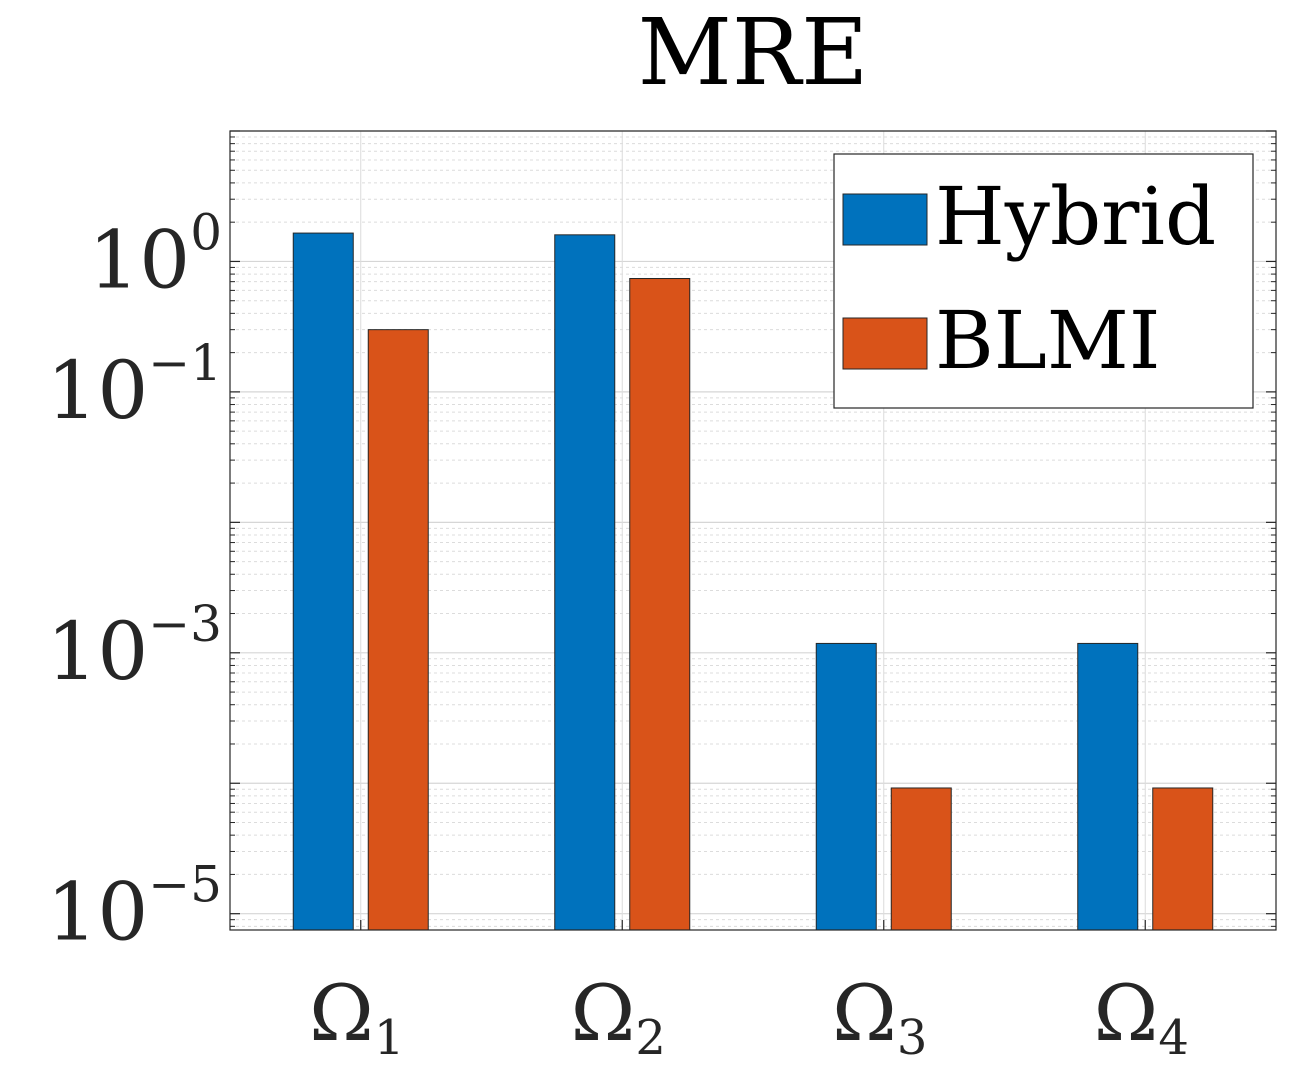 This screenshot has width=1291, height=1068. Describe the element at coordinates (1075, 216) in the screenshot. I see `legend-label-hybrid: Hybrid` at that location.